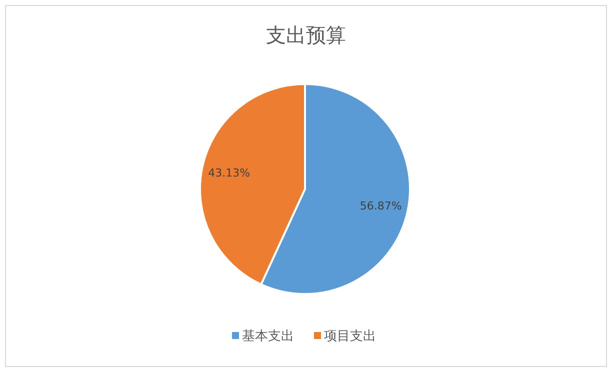 This screenshot has height=372, width=612. What do you see at coordinates (306, 35) in the screenshot?
I see `title: 支出预算` at bounding box center [306, 35].